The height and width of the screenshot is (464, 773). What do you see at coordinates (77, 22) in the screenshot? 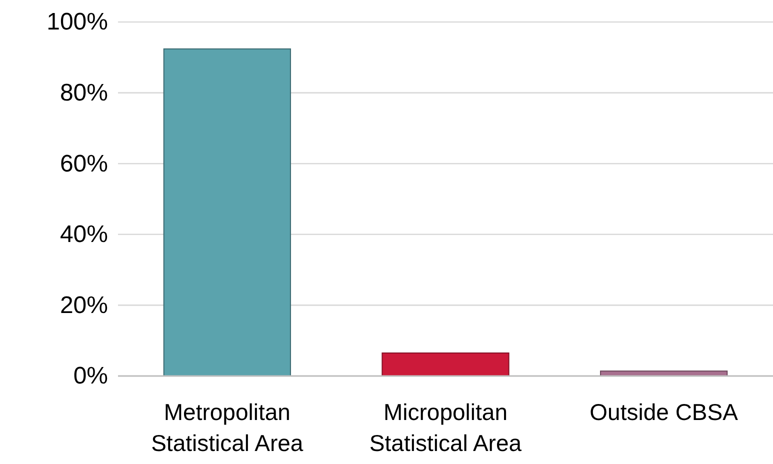
I see `y-tick-label: 100%` at bounding box center [77, 22].